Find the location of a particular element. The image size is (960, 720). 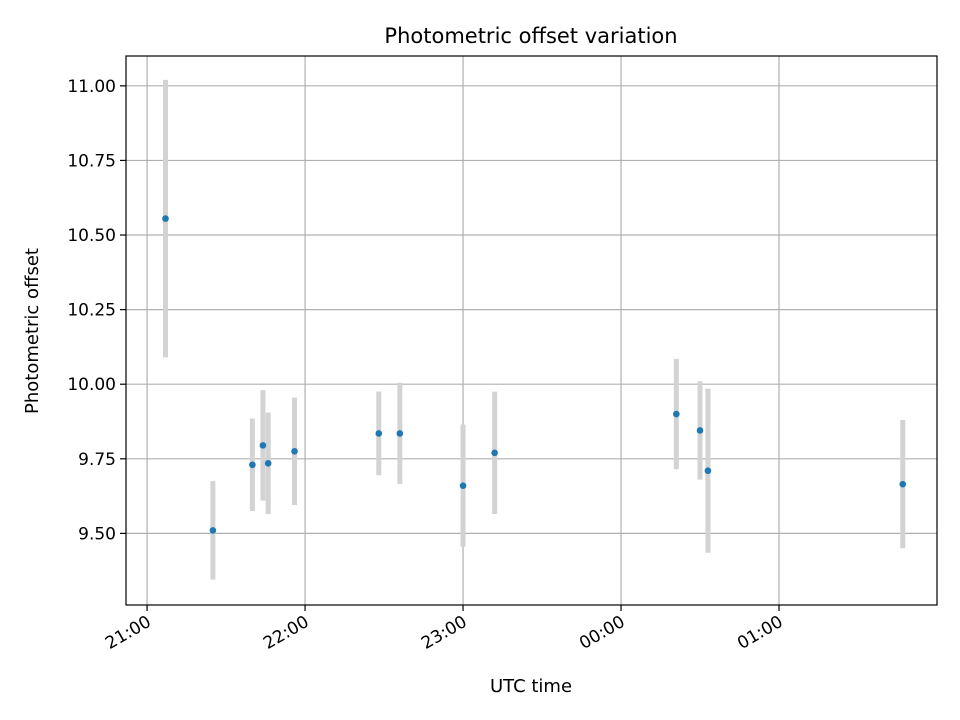

x-axis-label: UTC time is located at coordinates (531, 686).